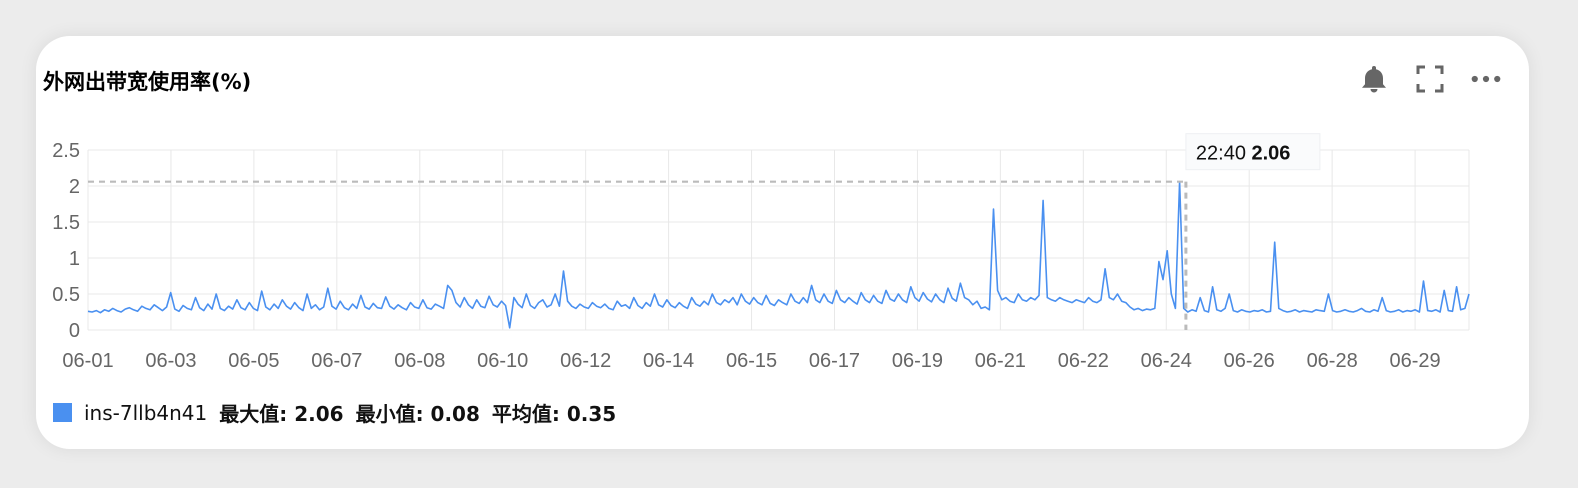 Image resolution: width=1578 pixels, height=488 pixels. I want to click on x-tick-label: 06-22, so click(1083, 361).